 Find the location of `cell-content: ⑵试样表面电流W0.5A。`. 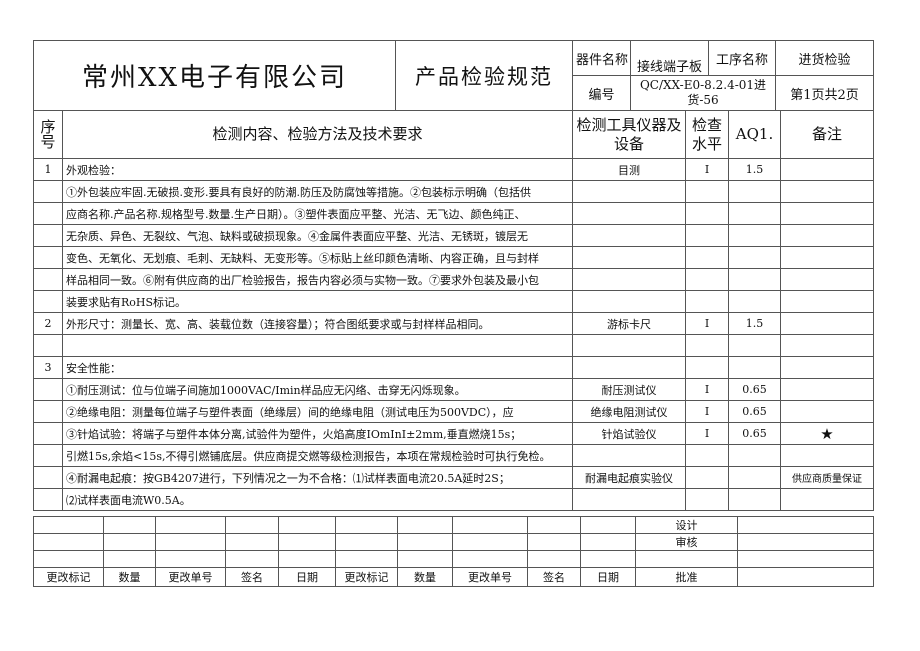

cell-content: ⑵试样表面电流W0.5A。 is located at coordinates (317, 499).